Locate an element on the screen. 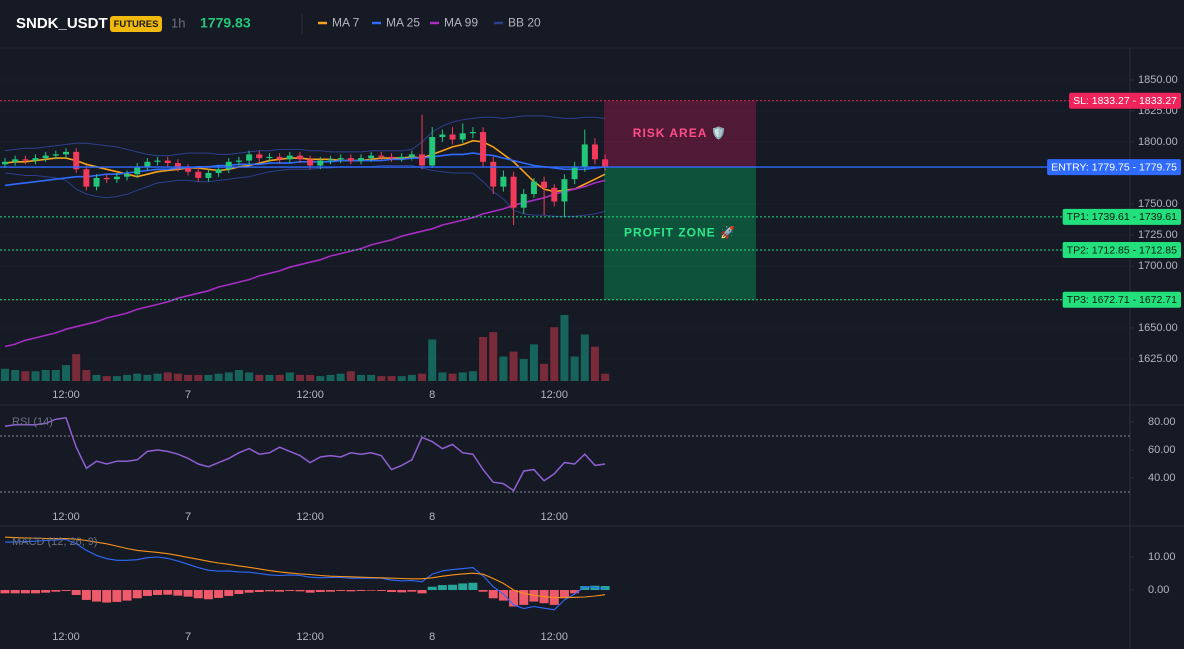 Image resolution: width=1184 pixels, height=649 pixels. level-label: SL: 1833.27 - 1833.27 is located at coordinates (1125, 101).